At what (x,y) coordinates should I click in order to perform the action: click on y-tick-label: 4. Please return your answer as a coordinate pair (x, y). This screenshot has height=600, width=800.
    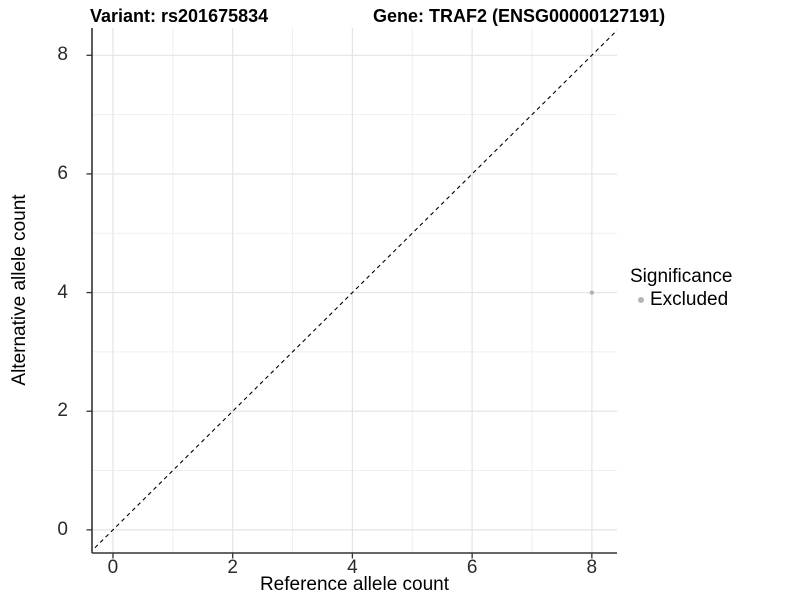
    Looking at the image, I should click on (62, 292).